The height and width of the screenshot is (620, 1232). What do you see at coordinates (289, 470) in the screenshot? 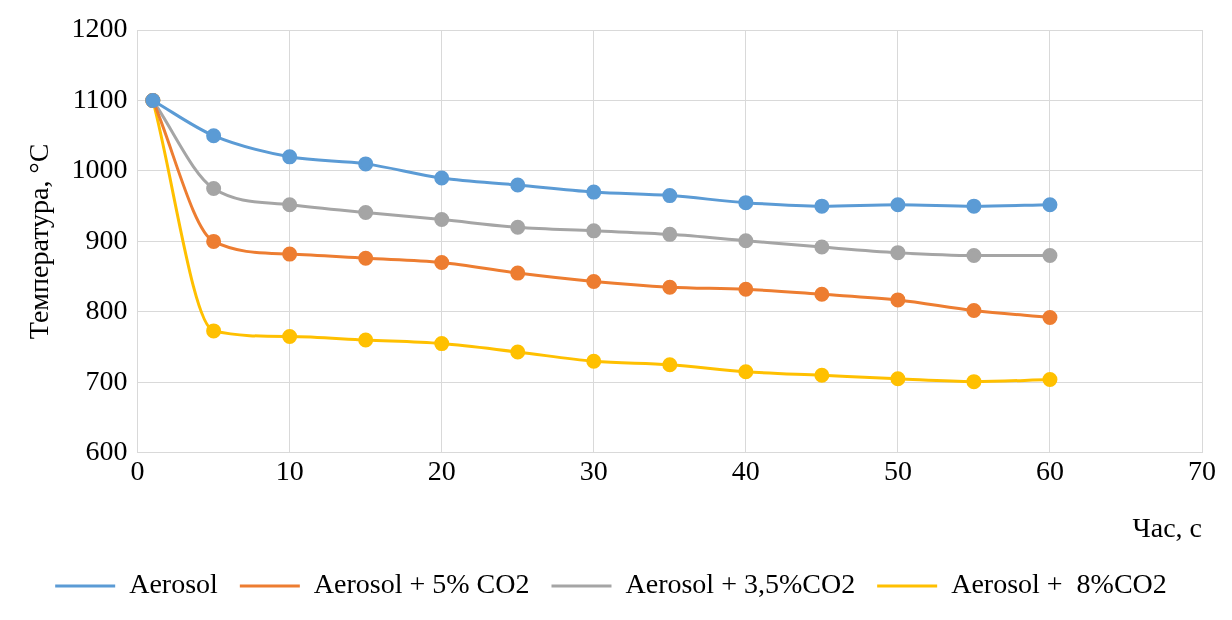
I see `x-tick-label: 10` at bounding box center [289, 470].